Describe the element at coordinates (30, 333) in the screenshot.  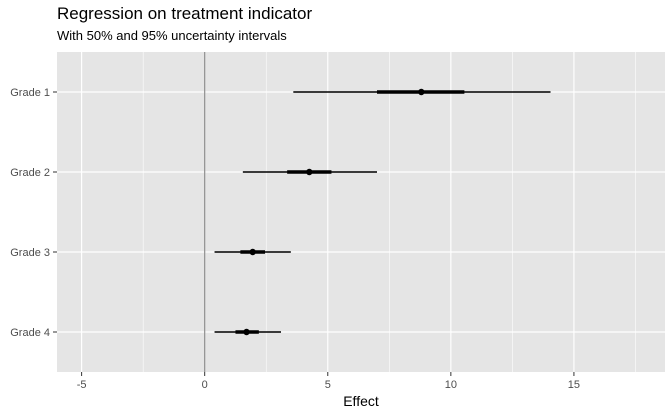
I see `y-tick-label: Grade 4` at that location.